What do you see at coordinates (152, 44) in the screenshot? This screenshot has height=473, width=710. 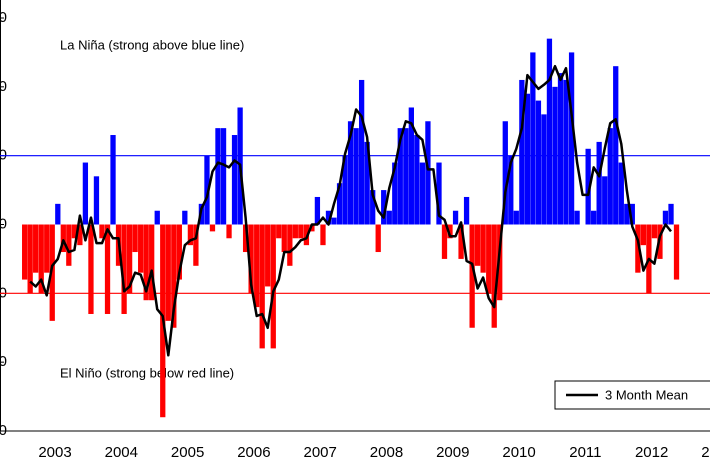 I see `annotation: La Niña (strong above blue line)` at bounding box center [152, 44].